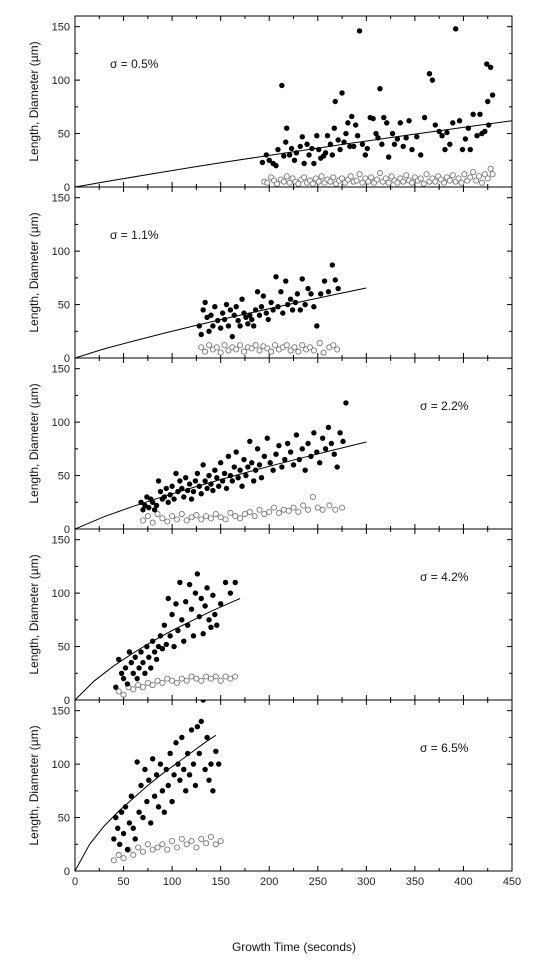  What do you see at coordinates (123, 882) in the screenshot?
I see `x-tick-label: 50` at bounding box center [123, 882].